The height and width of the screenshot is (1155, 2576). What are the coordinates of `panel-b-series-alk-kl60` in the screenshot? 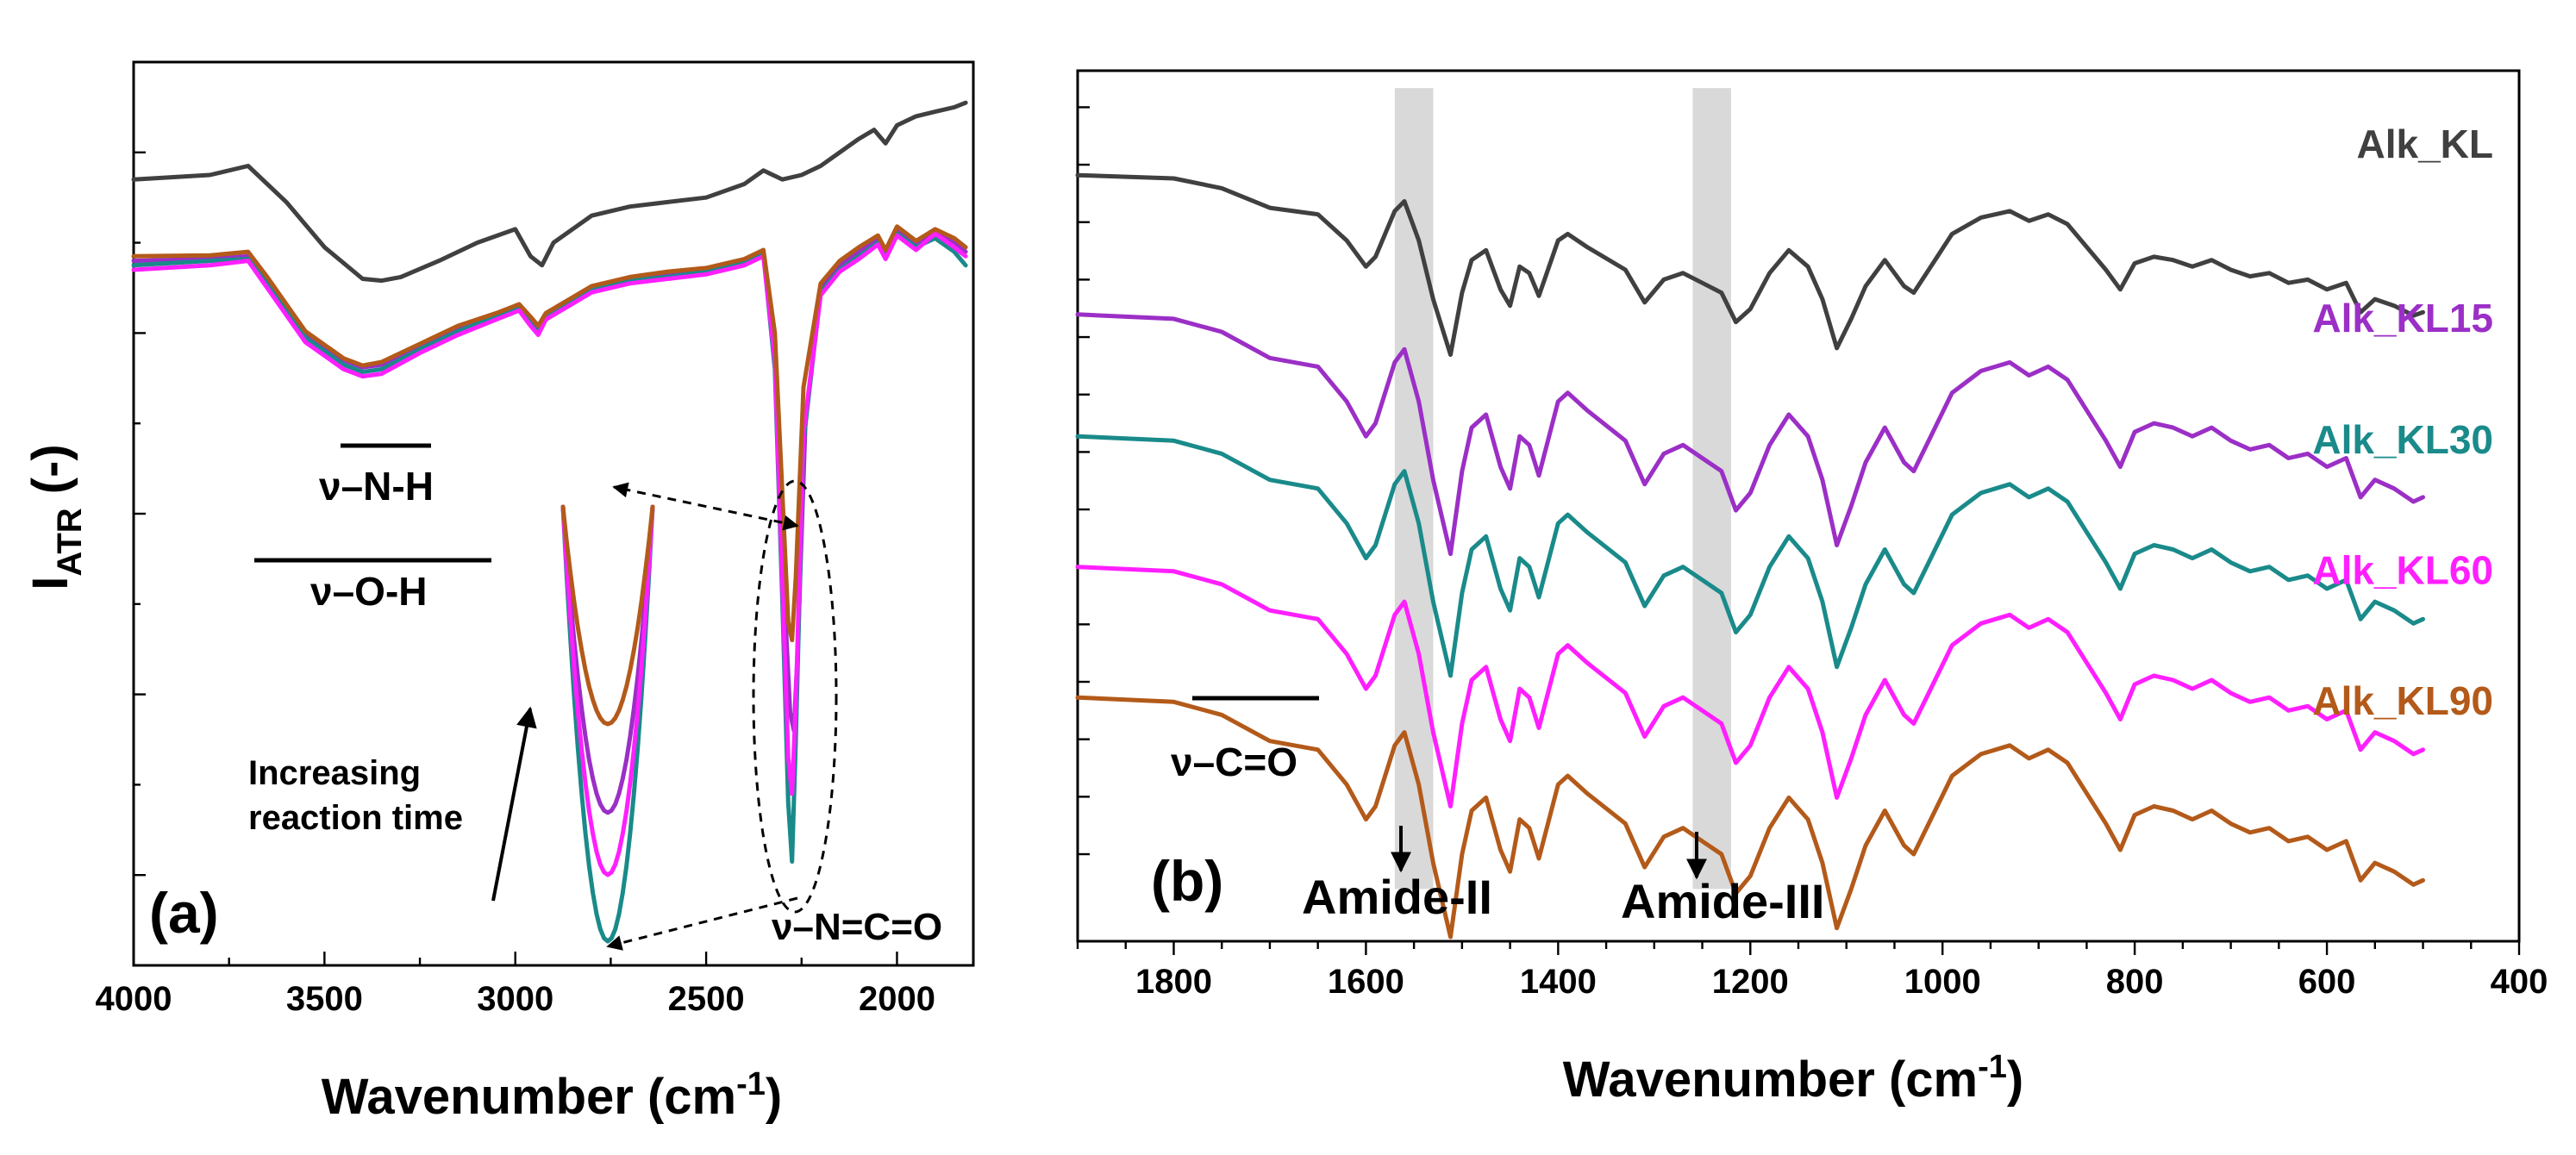 It's located at (1750, 686).